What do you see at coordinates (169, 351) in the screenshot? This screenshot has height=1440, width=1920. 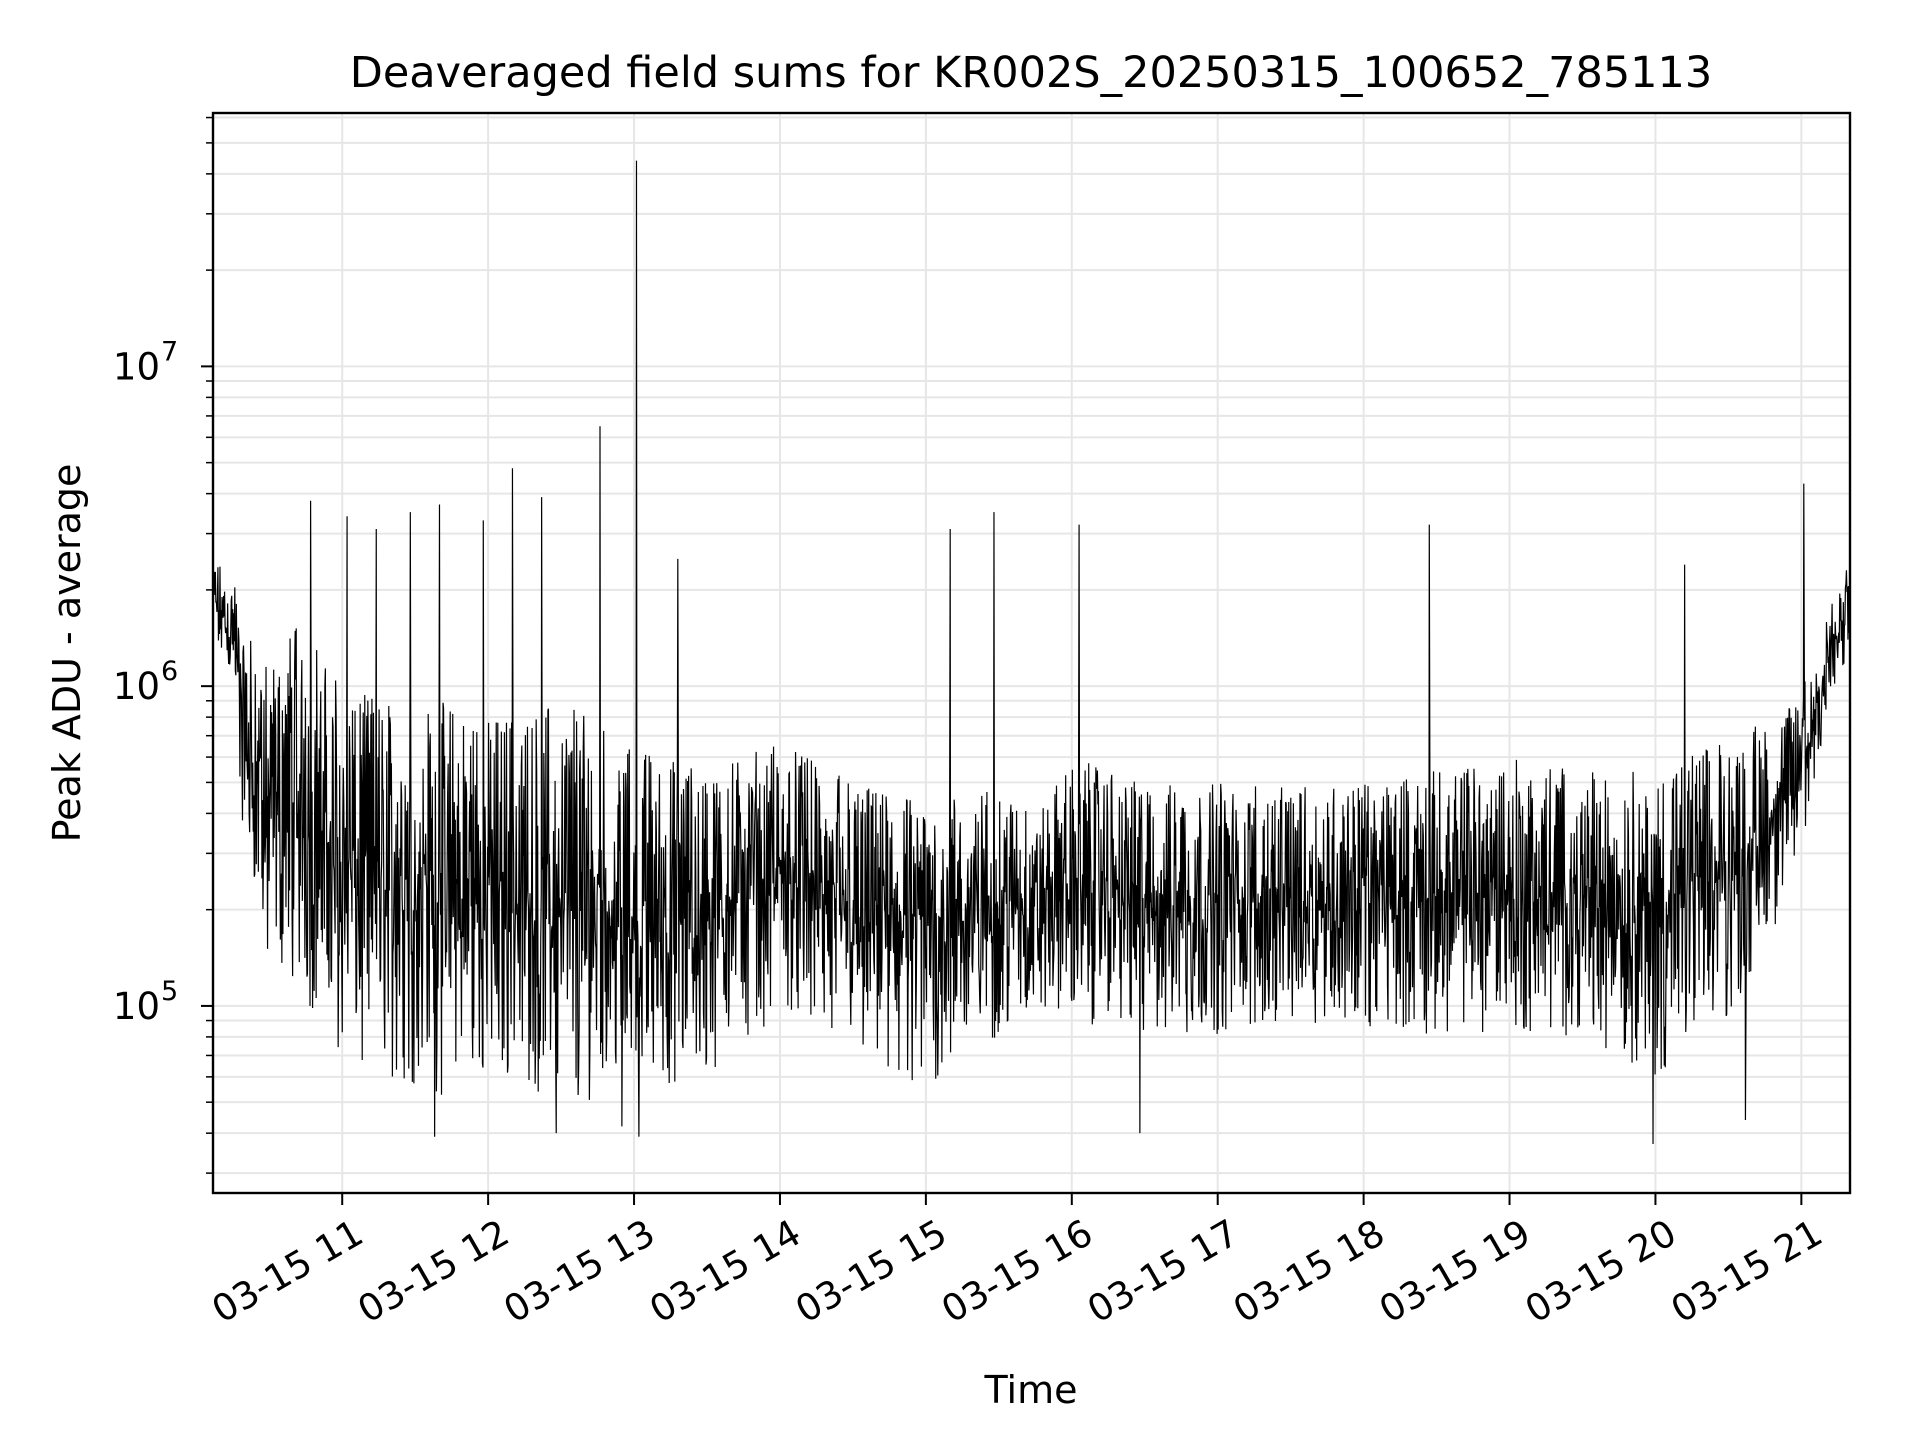 I see `y-tick-exponent: 7` at bounding box center [169, 351].